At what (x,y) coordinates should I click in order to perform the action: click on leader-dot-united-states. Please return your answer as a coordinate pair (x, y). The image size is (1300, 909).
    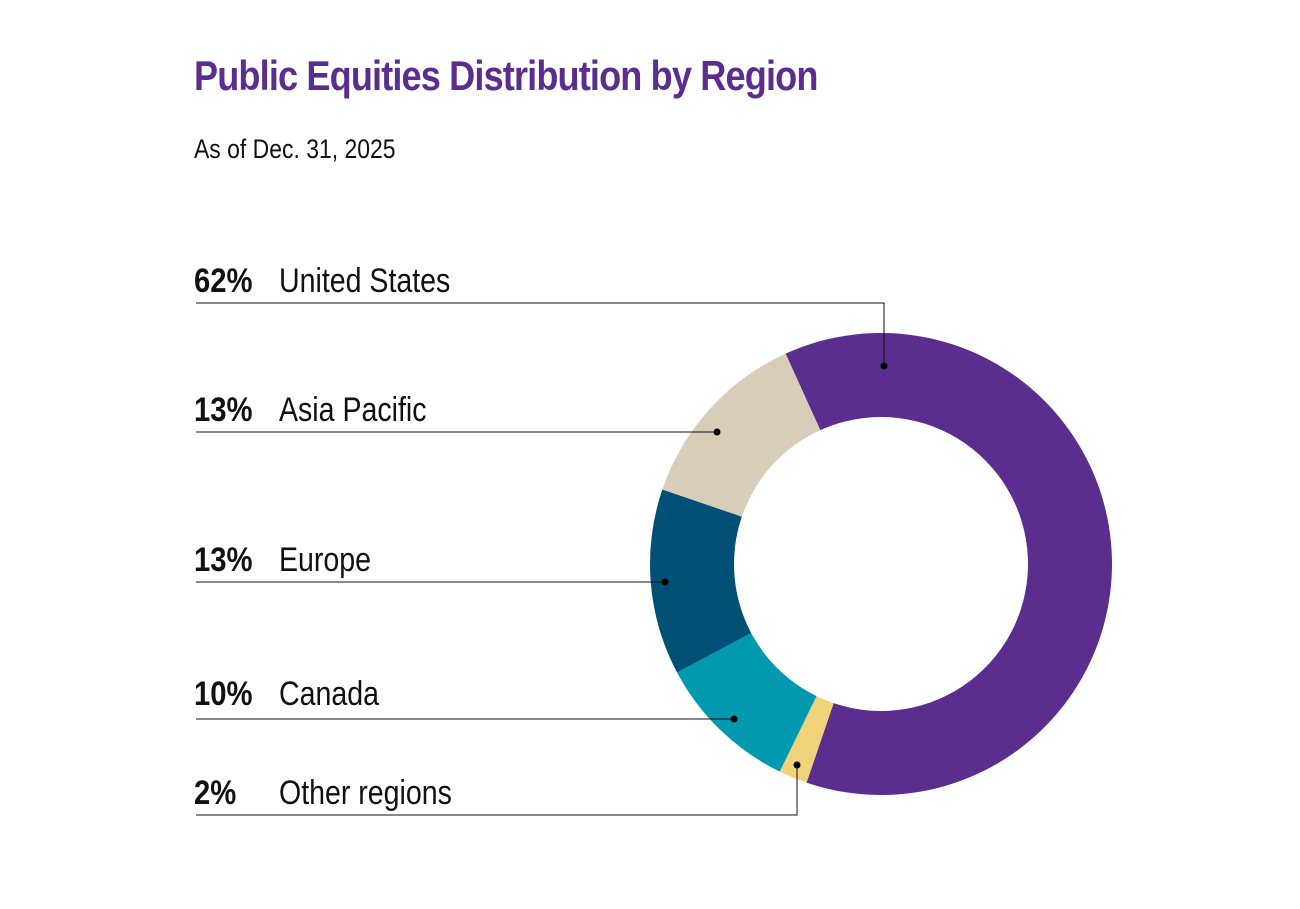
    Looking at the image, I should click on (884, 366).